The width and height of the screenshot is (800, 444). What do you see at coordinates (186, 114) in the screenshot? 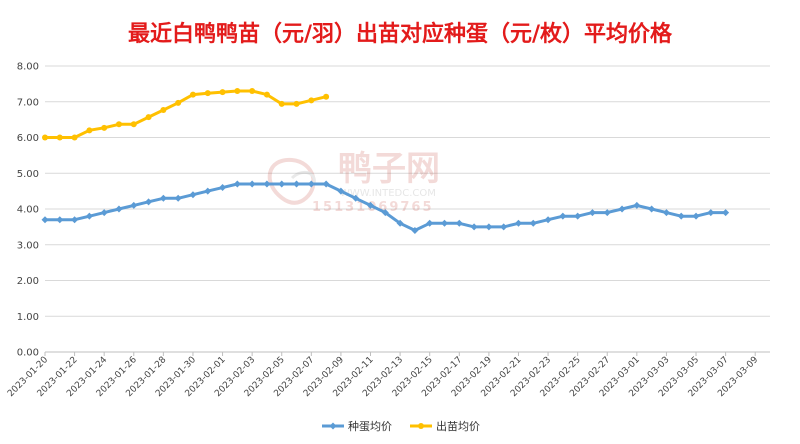
I see `series-出苗均价` at bounding box center [186, 114].